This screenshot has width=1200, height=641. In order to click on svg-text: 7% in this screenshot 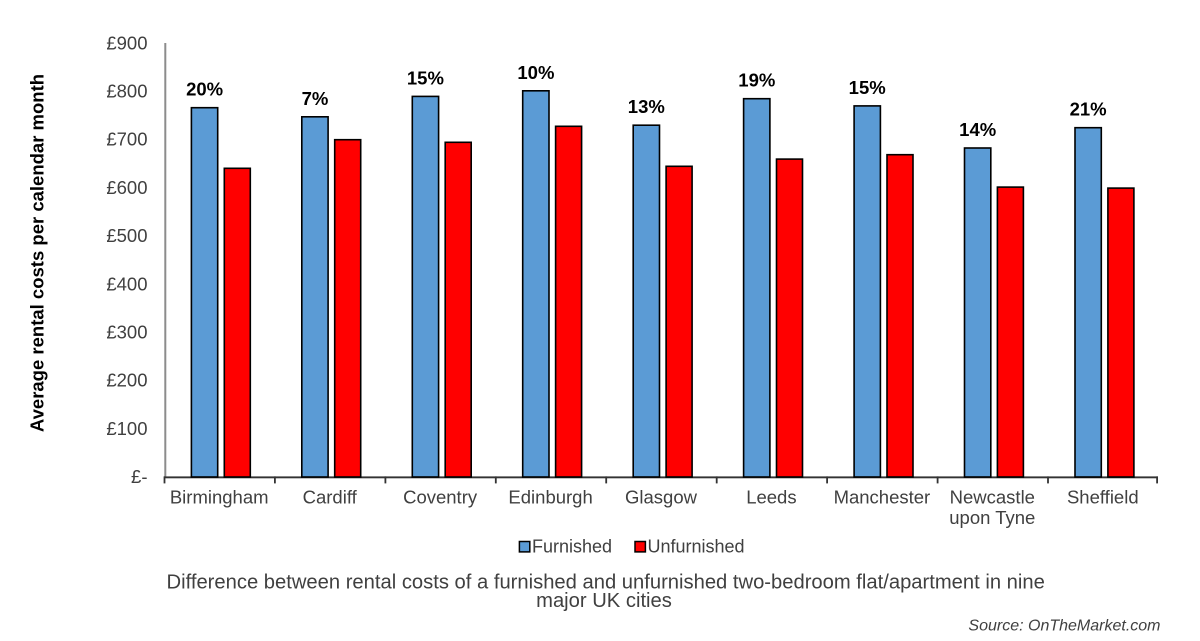, I will do `click(315, 98)`.